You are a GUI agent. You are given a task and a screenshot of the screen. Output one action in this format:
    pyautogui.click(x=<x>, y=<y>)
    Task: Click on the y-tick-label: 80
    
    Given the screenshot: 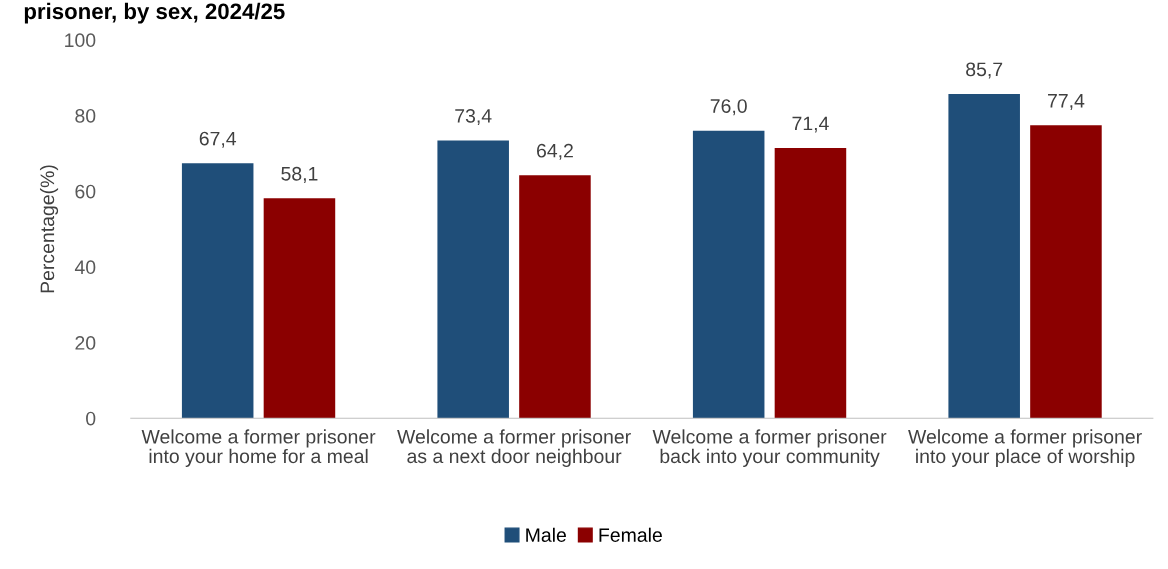 What is the action you would take?
    pyautogui.click(x=85, y=115)
    